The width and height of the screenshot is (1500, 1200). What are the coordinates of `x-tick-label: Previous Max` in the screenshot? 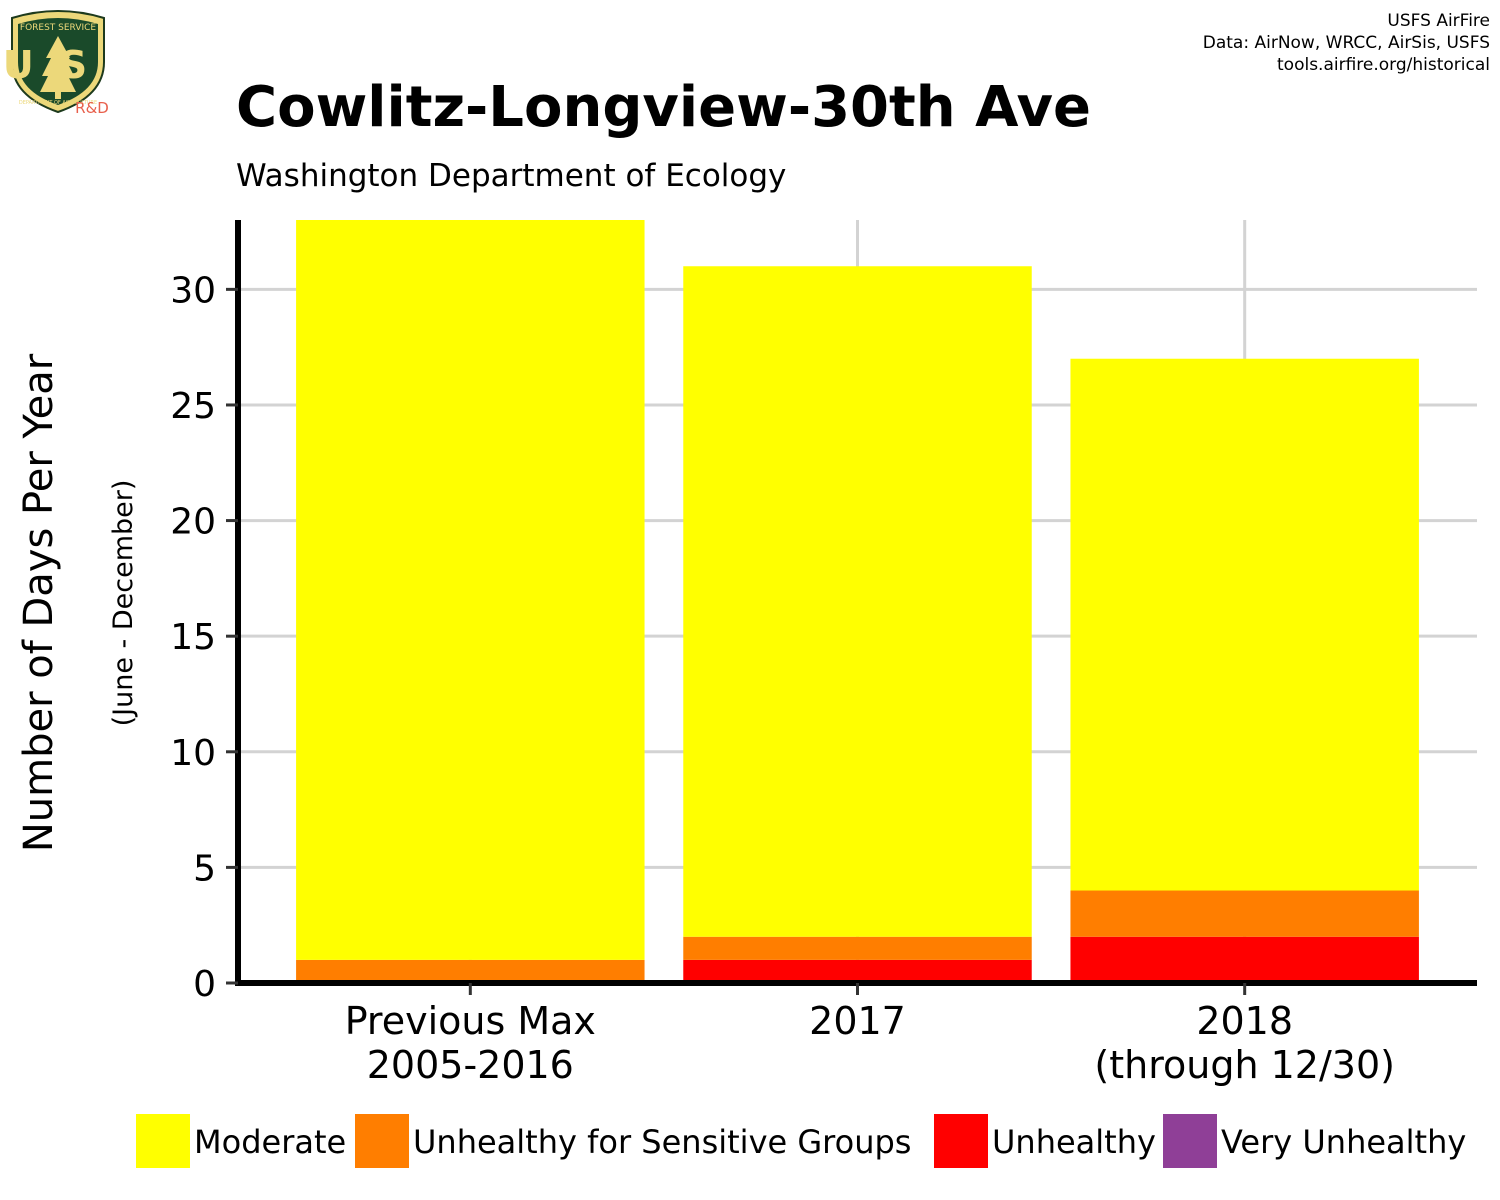 It's located at (470, 1021).